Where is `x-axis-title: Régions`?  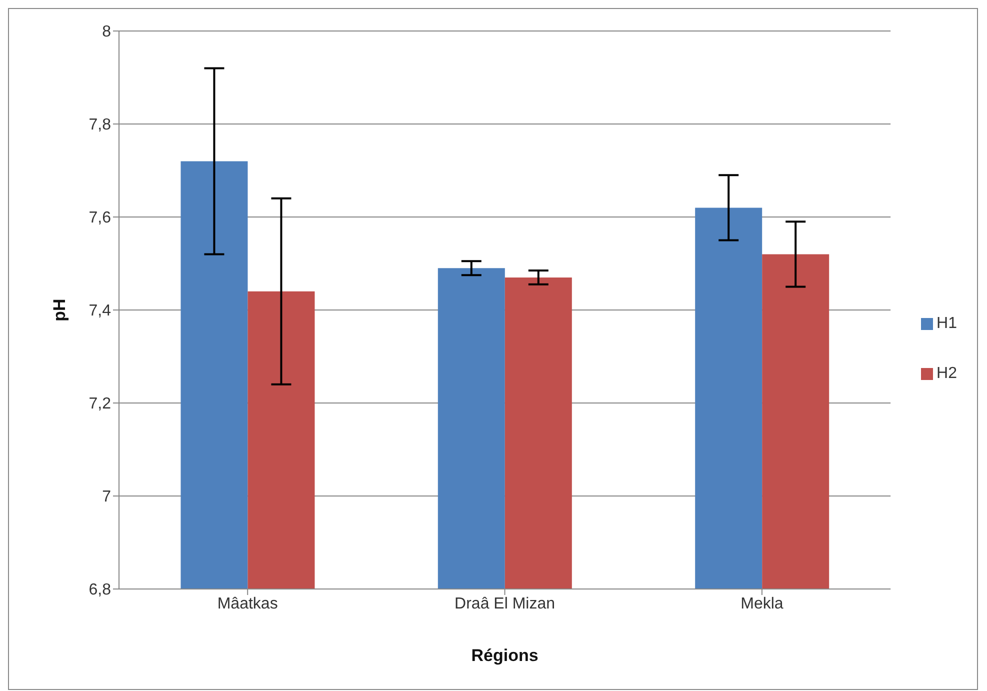 x-axis-title: Régions is located at coordinates (504, 655).